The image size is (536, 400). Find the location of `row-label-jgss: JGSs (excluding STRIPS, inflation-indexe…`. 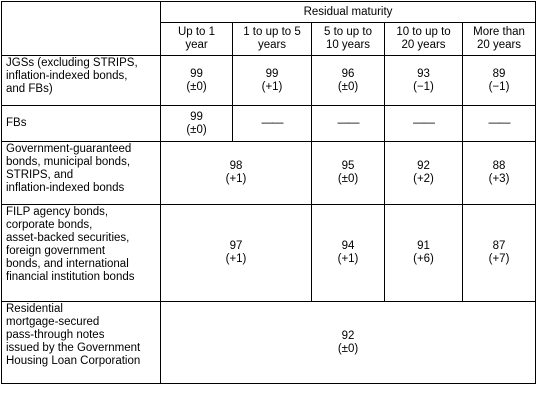

row-label-jgss: JGSs (excluding STRIPS, inflation-indexe… is located at coordinates (81, 80).